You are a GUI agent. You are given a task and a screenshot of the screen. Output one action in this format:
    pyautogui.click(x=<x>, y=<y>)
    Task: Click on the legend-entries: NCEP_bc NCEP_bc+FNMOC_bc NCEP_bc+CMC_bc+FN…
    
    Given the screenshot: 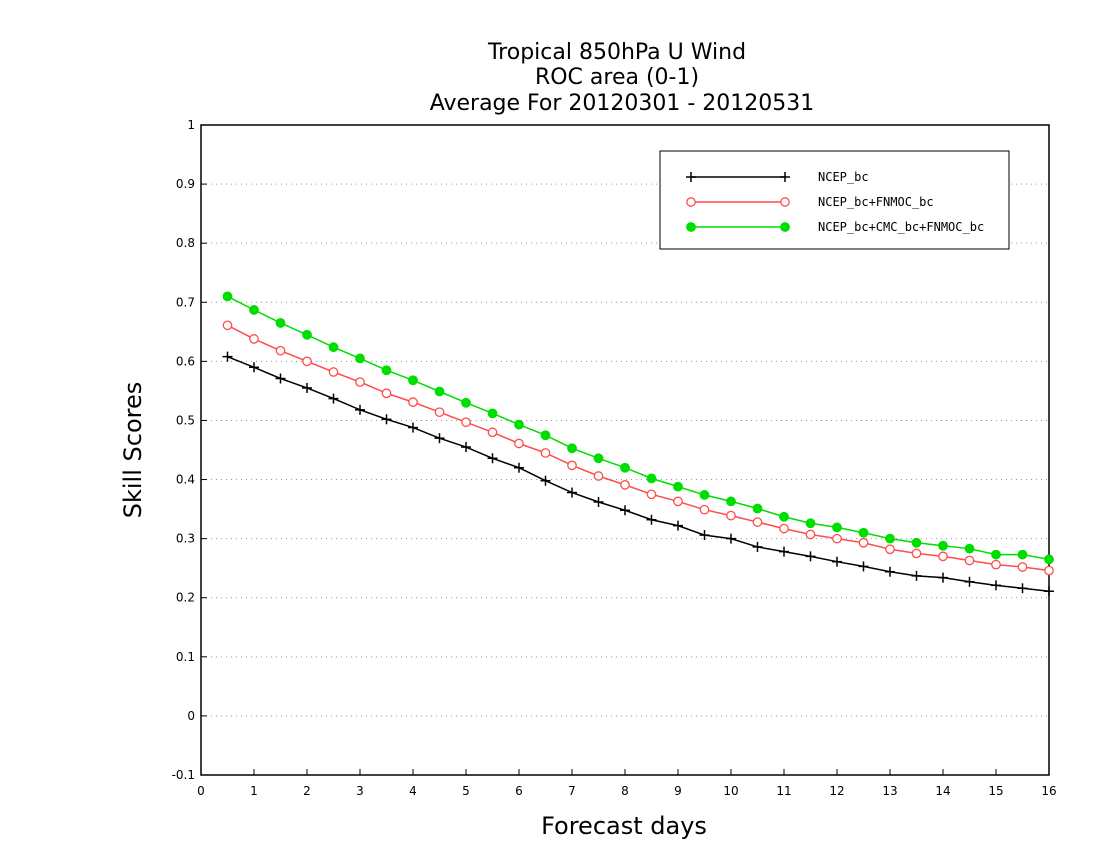 What is the action you would take?
    pyautogui.click(x=835, y=202)
    